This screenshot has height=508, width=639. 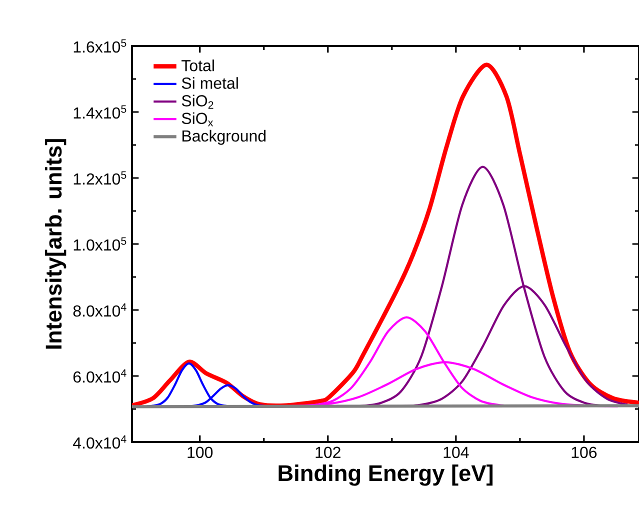 What do you see at coordinates (584, 452) in the screenshot?
I see `x-tick-label: 106` at bounding box center [584, 452].